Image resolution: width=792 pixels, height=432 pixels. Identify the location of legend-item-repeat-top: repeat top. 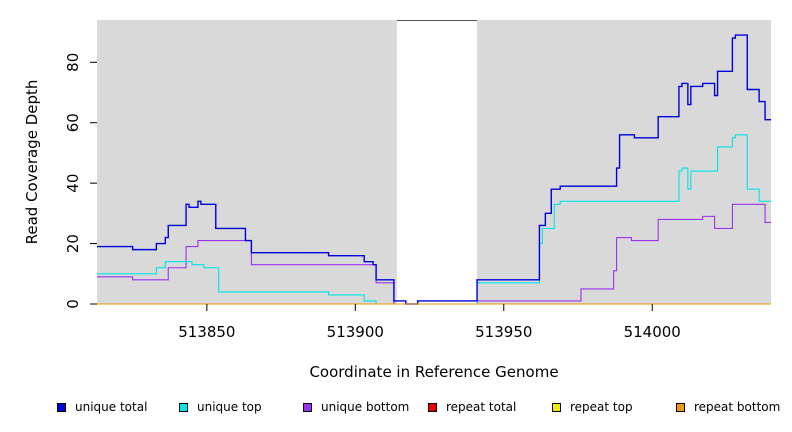
(592, 407).